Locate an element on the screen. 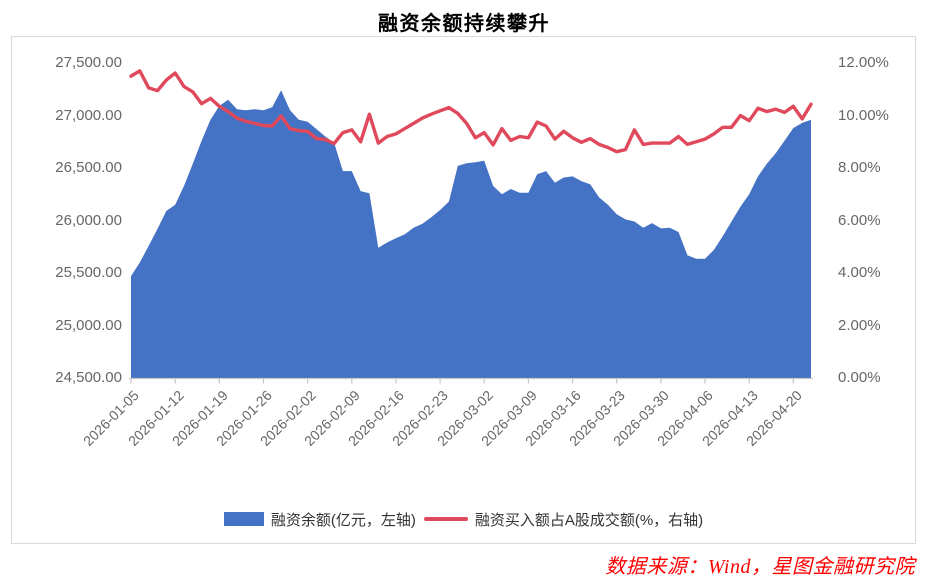  source-note: 数据来源：Wind，星图金融研究院 is located at coordinates (760, 567).